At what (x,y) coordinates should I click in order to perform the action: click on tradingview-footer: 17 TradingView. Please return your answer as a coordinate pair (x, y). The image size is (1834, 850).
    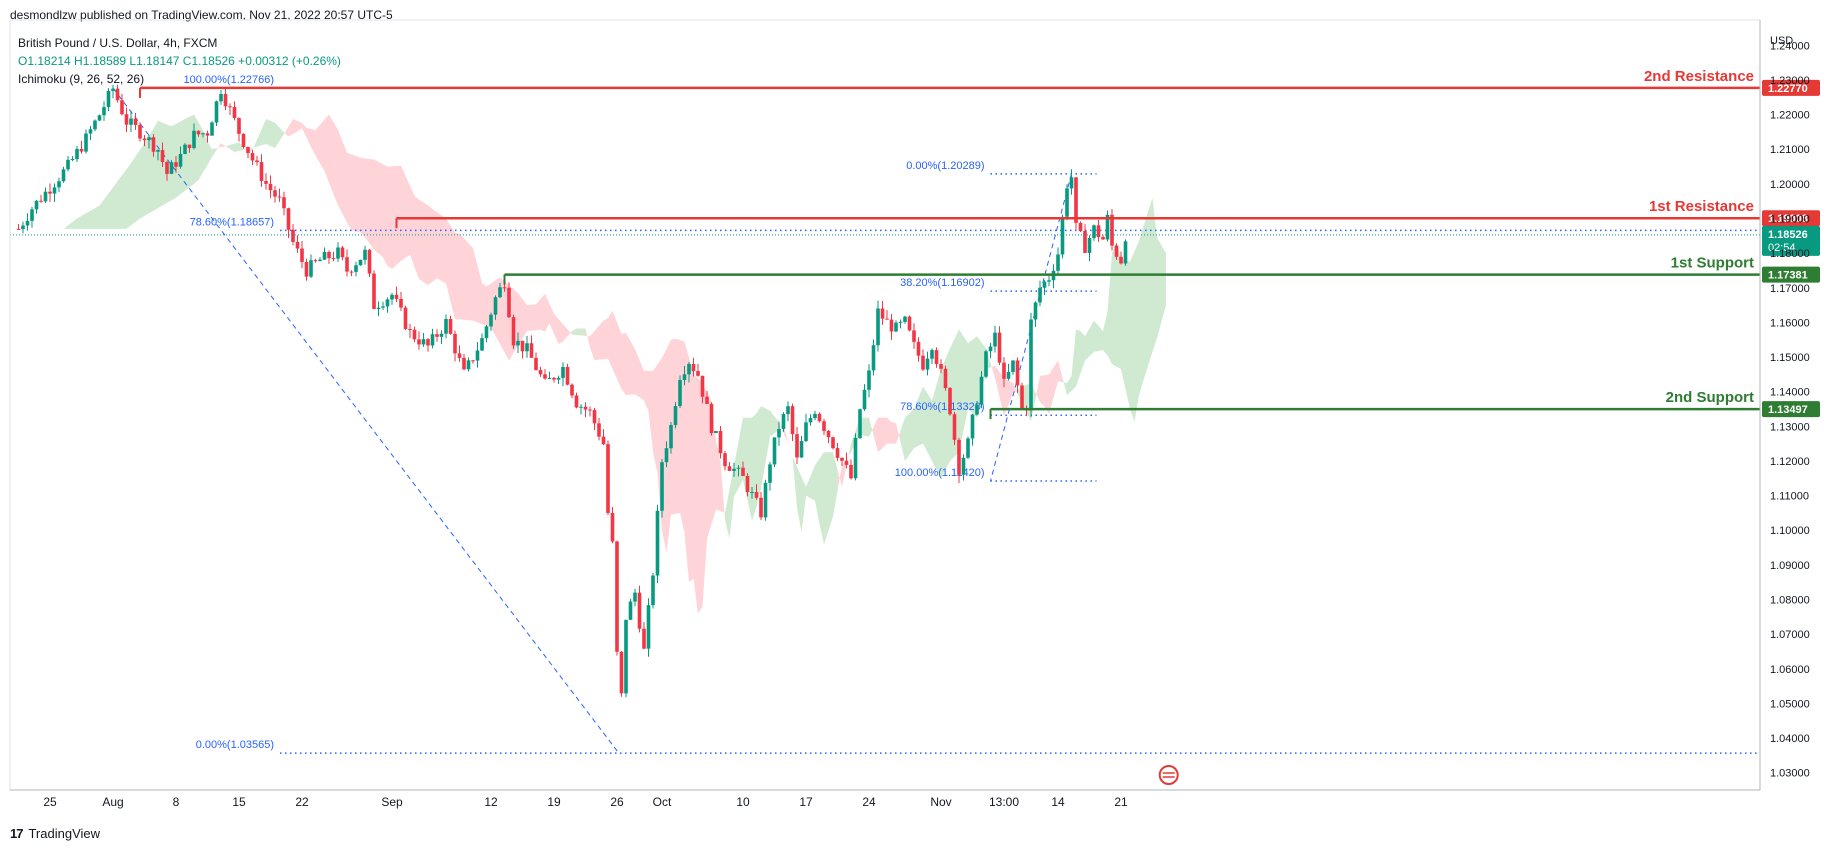
    Looking at the image, I should click on (55, 833).